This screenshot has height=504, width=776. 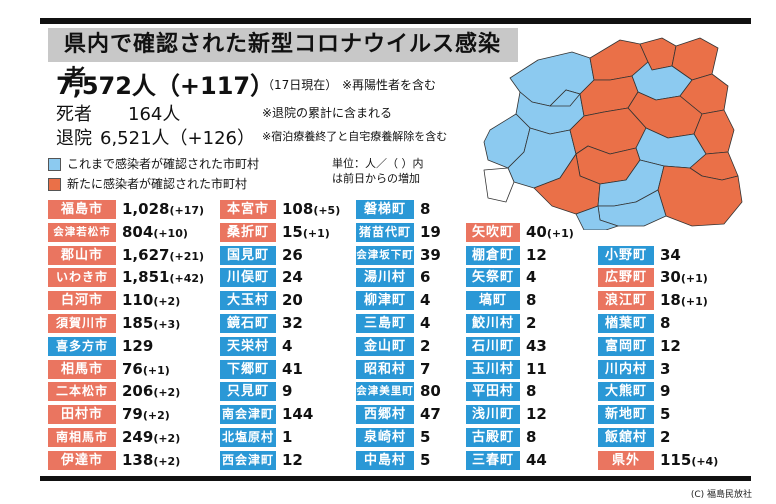 I want to click on municipality-name: 富岡町, so click(x=626, y=346).